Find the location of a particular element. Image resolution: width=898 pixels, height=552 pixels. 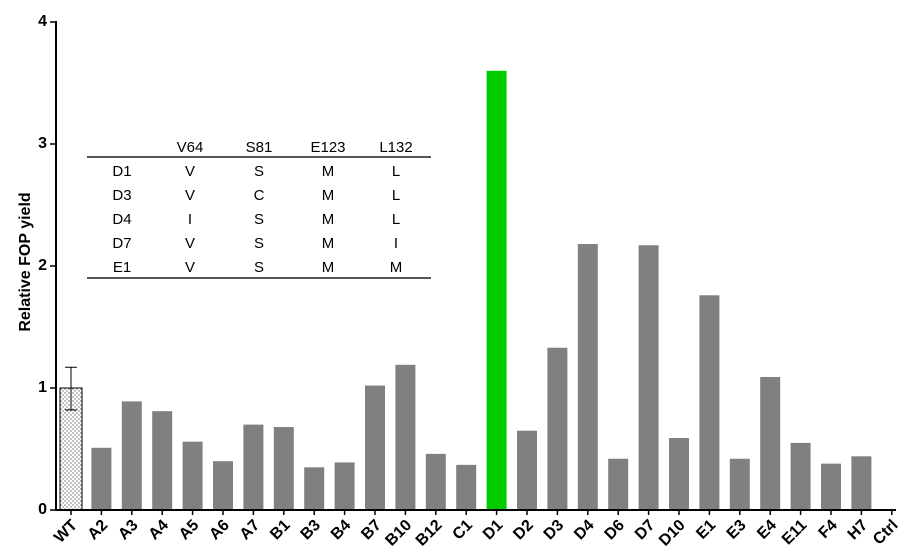

x-tick-label-a5: A5 is located at coordinates (189, 530).